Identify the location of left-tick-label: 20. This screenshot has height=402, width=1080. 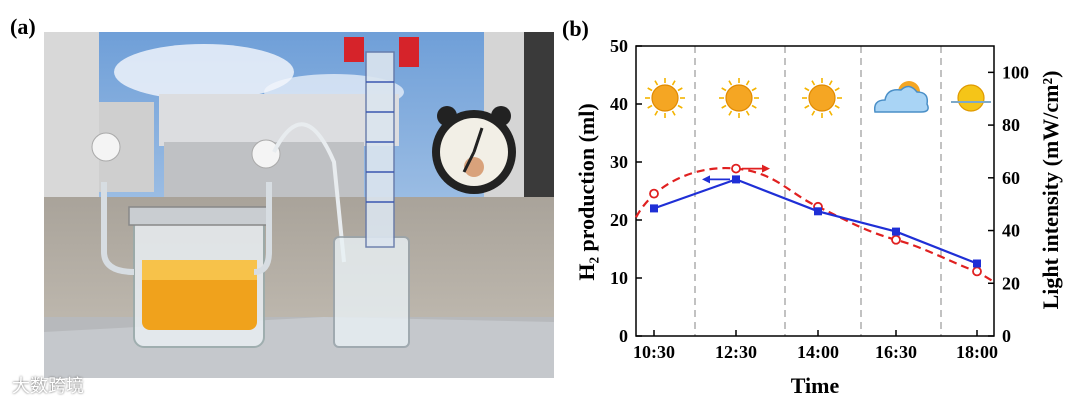
(619, 220).